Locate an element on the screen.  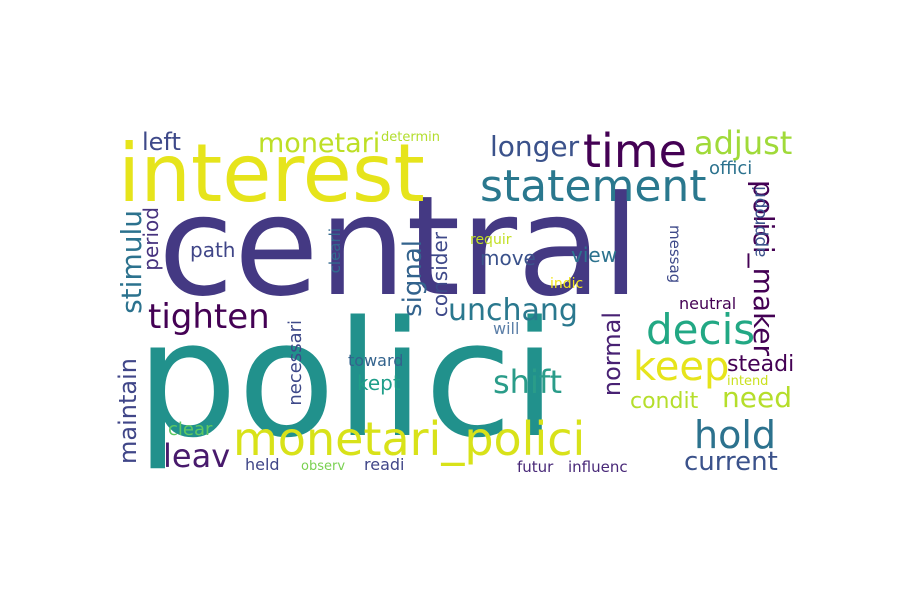
word-monetari: monetari is located at coordinates (319, 143).